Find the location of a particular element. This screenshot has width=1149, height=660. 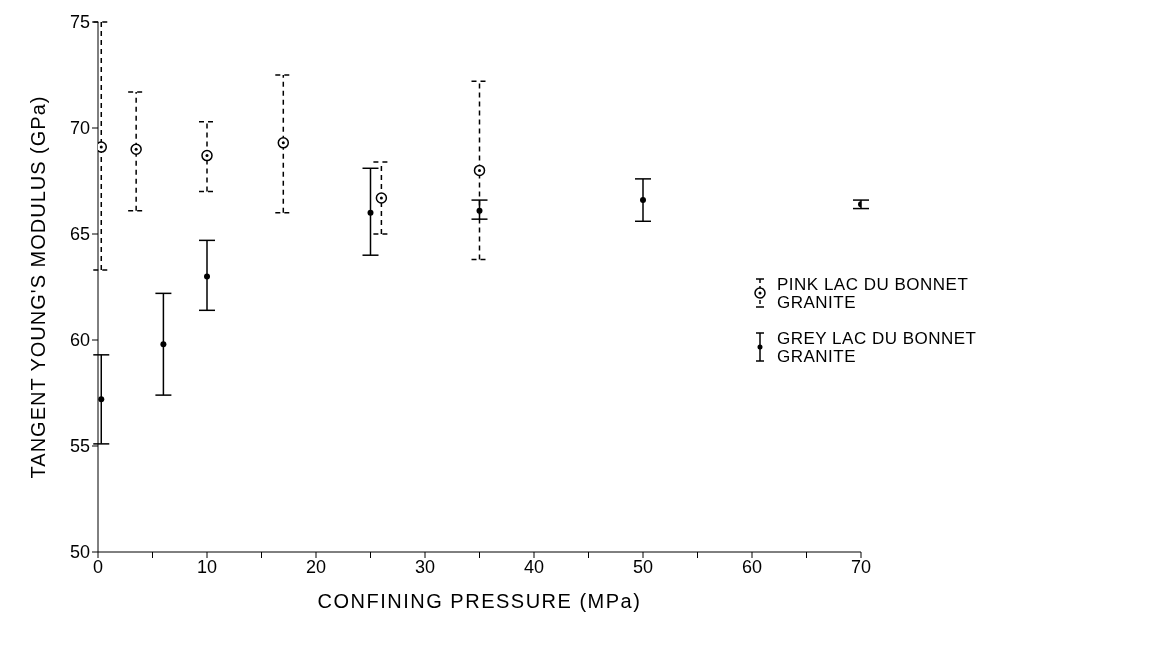

x-axis-title: CONFINING PRESSURE (MPa) is located at coordinates (479, 601).